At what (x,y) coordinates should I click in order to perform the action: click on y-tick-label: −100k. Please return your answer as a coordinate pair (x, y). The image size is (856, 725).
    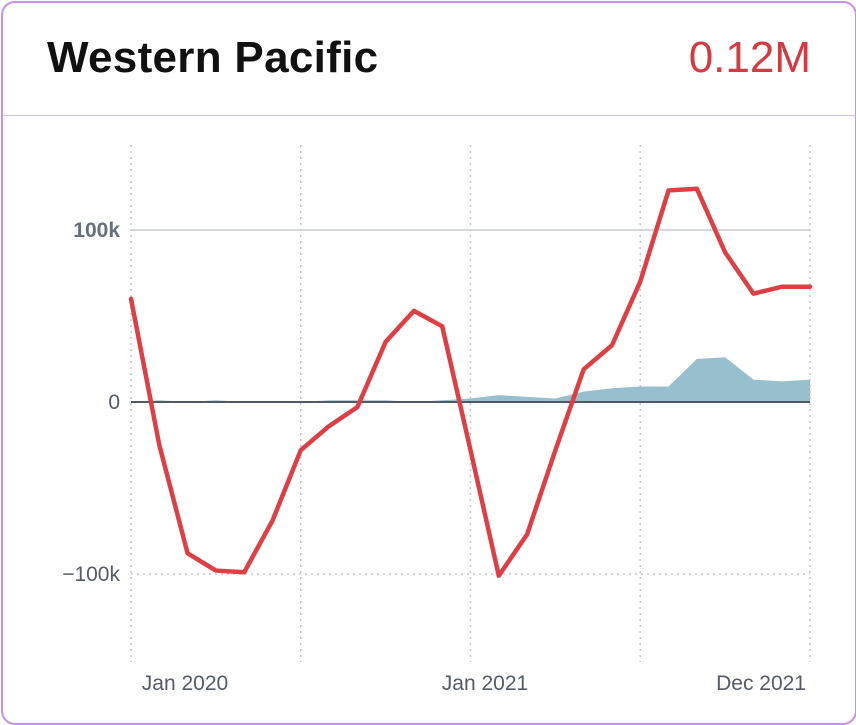
    Looking at the image, I should click on (91, 574).